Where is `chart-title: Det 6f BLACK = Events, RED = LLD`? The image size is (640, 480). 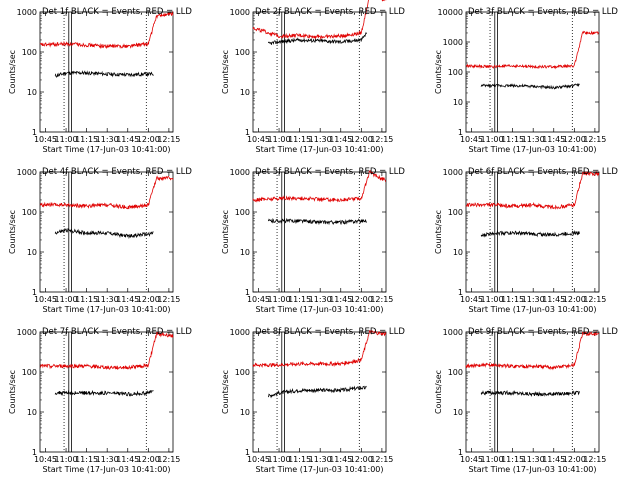
chart-title: Det 6f BLACK = Events, RED = LLD is located at coordinates (543, 172).